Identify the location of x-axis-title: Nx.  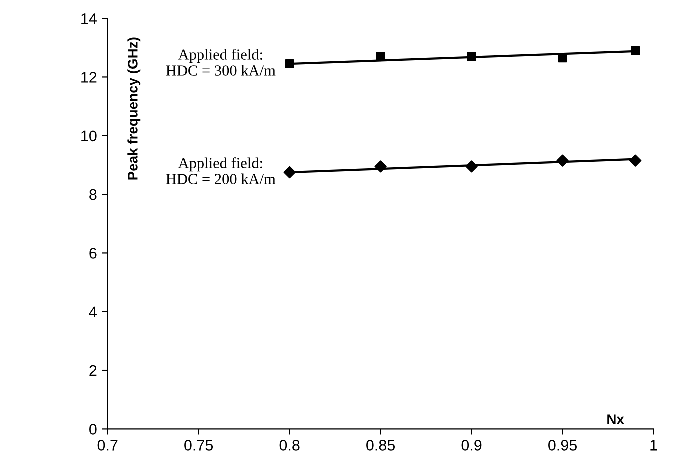
(616, 419).